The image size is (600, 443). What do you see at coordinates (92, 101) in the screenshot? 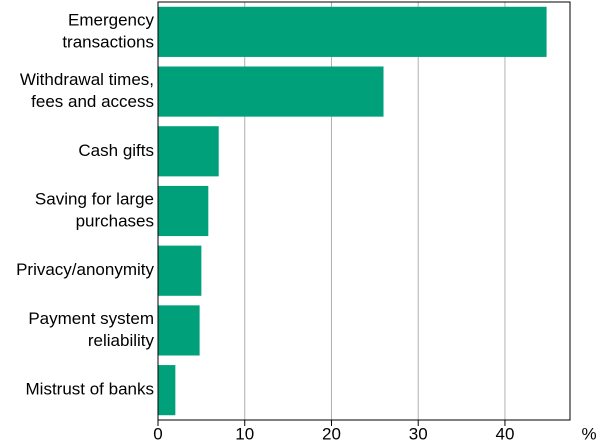
I see `y-tick-label: fees and access` at bounding box center [92, 101].